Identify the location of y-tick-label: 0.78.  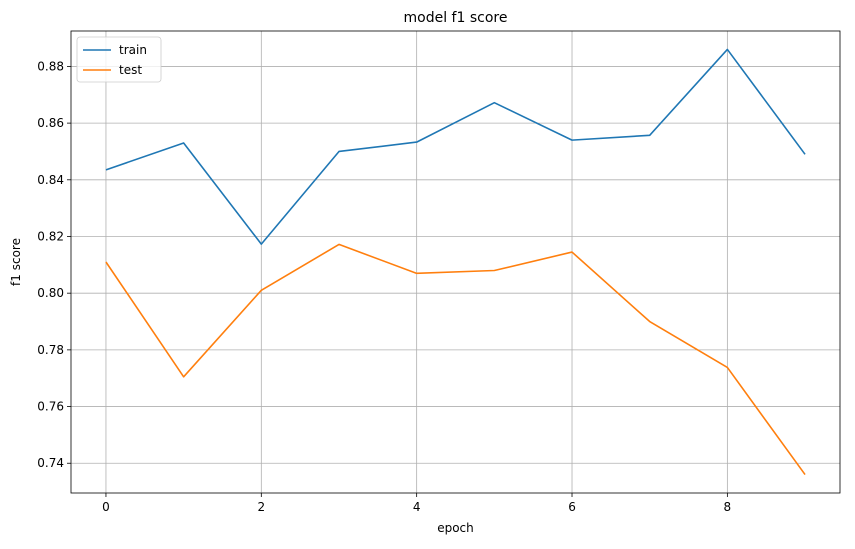
(50, 350).